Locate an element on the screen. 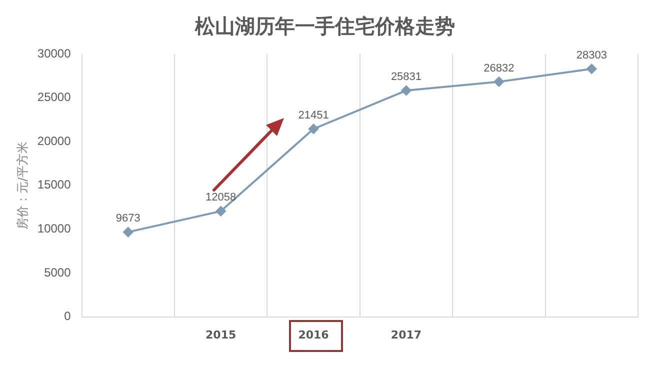 This screenshot has height=366, width=660. x-tick-label: 2017 is located at coordinates (406, 335).